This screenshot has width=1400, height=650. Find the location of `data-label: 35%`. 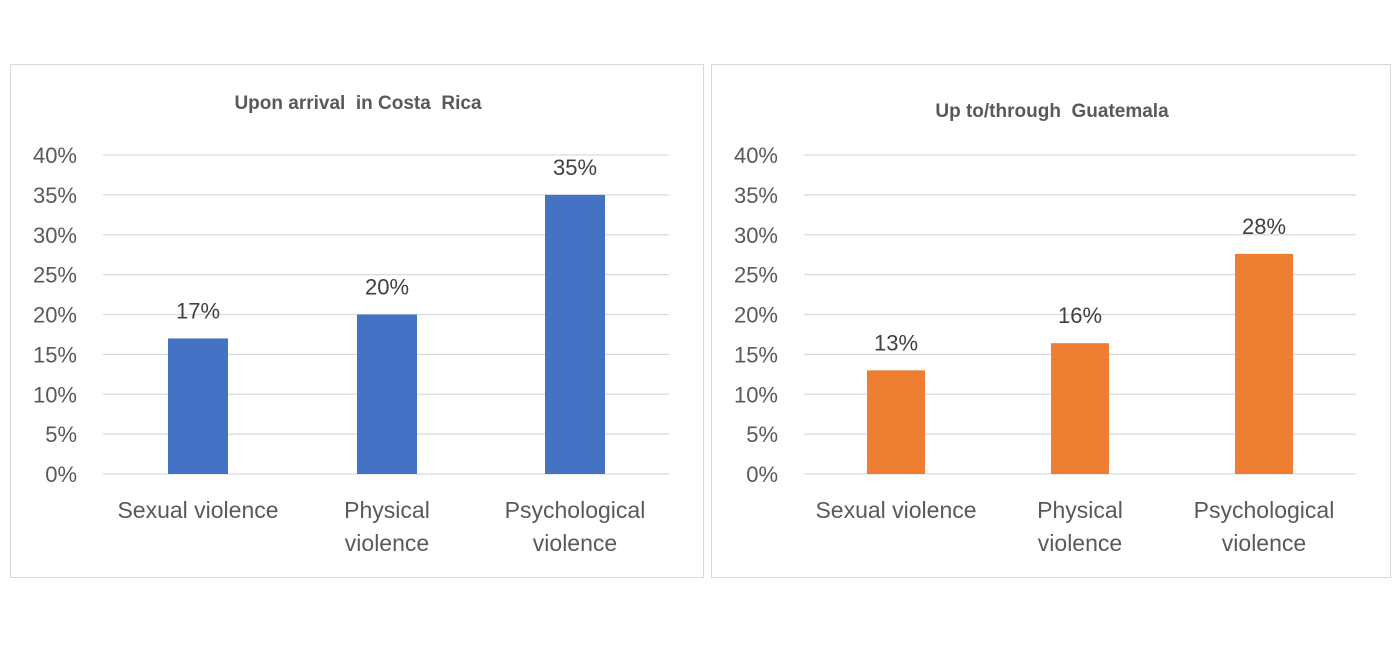

data-label: 35% is located at coordinates (575, 167).